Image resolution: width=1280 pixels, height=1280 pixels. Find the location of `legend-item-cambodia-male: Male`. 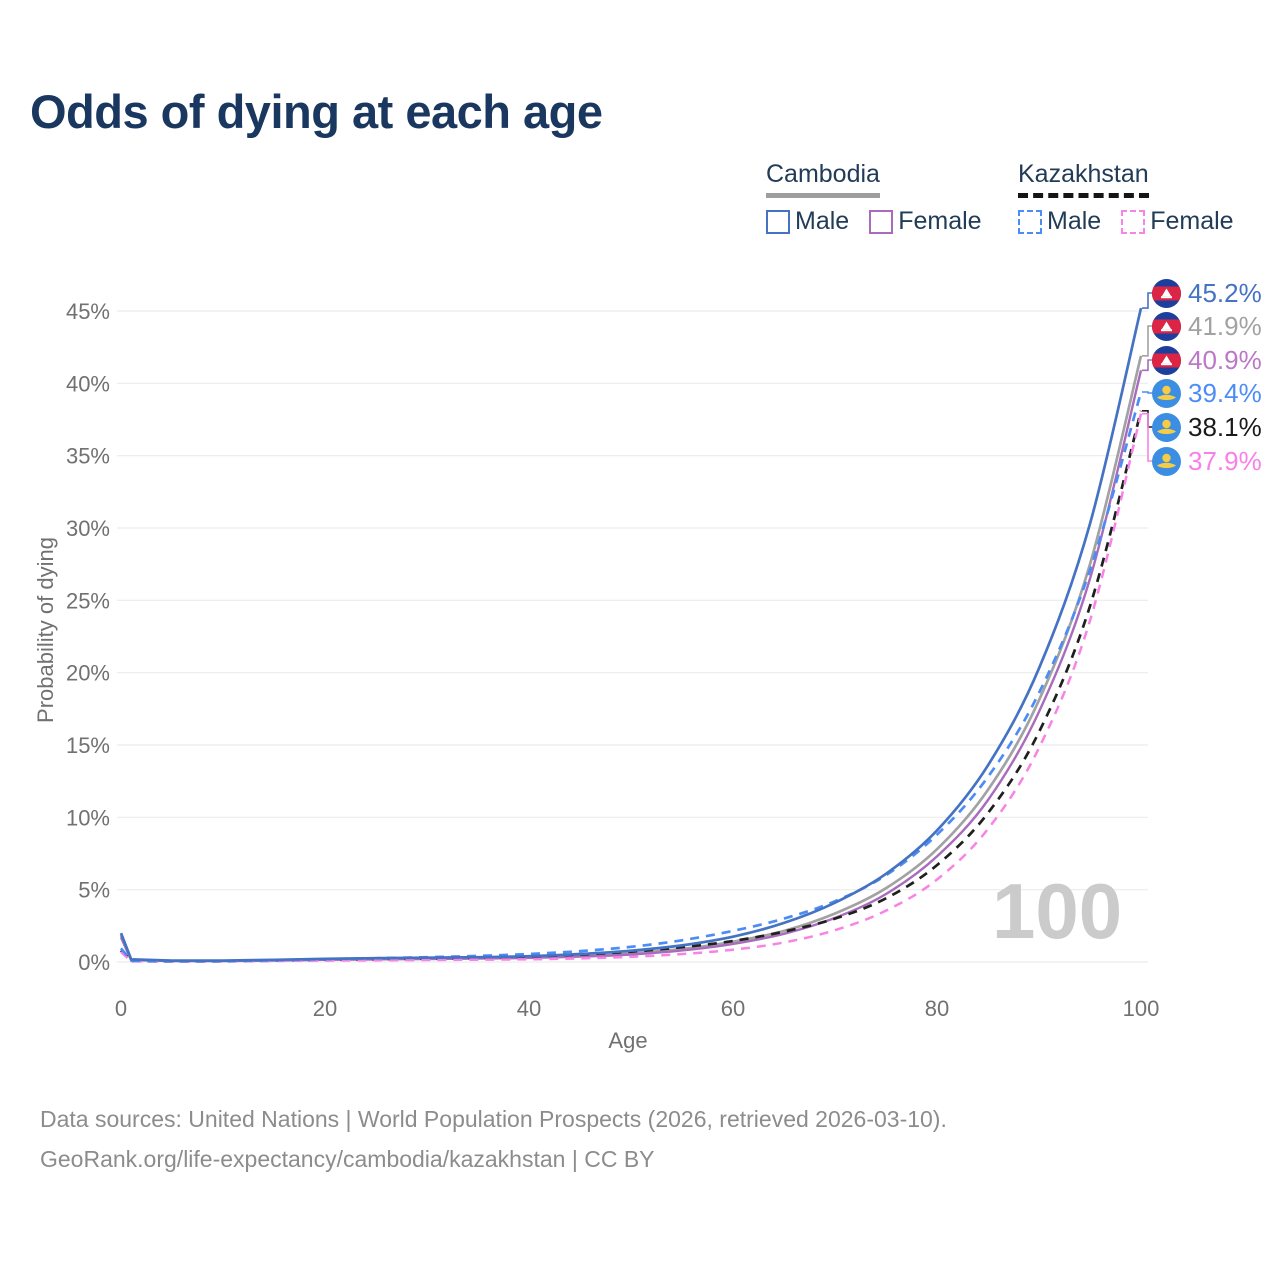

legend-item-cambodia-male: Male is located at coordinates (807, 221).